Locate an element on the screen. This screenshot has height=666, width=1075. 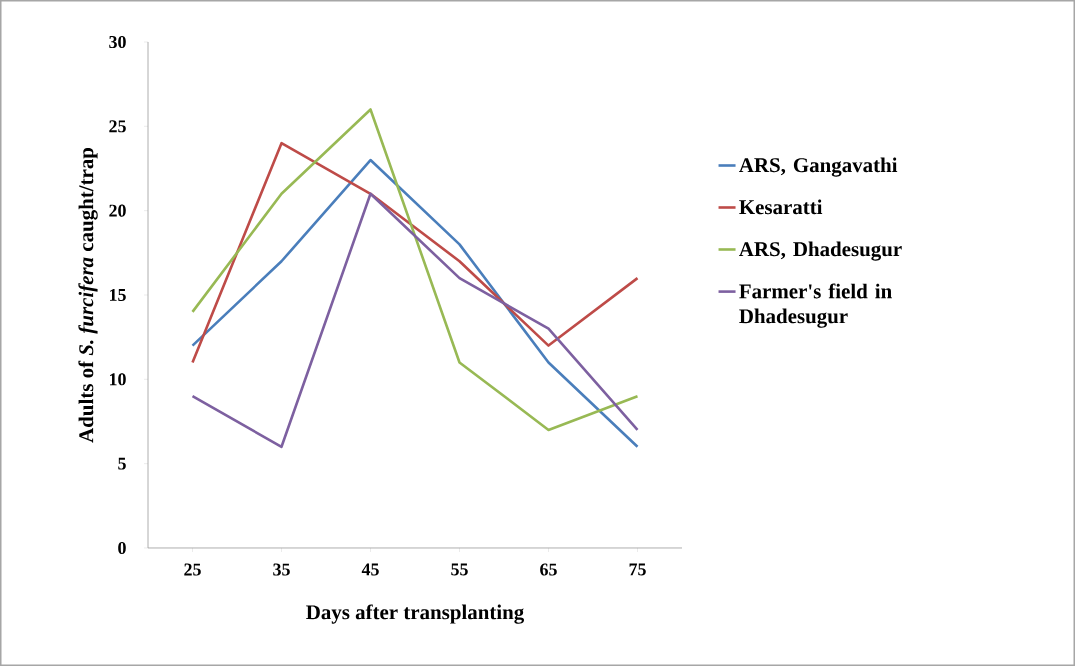
legend-label: ARS, Dhadesugur is located at coordinates (820, 251).